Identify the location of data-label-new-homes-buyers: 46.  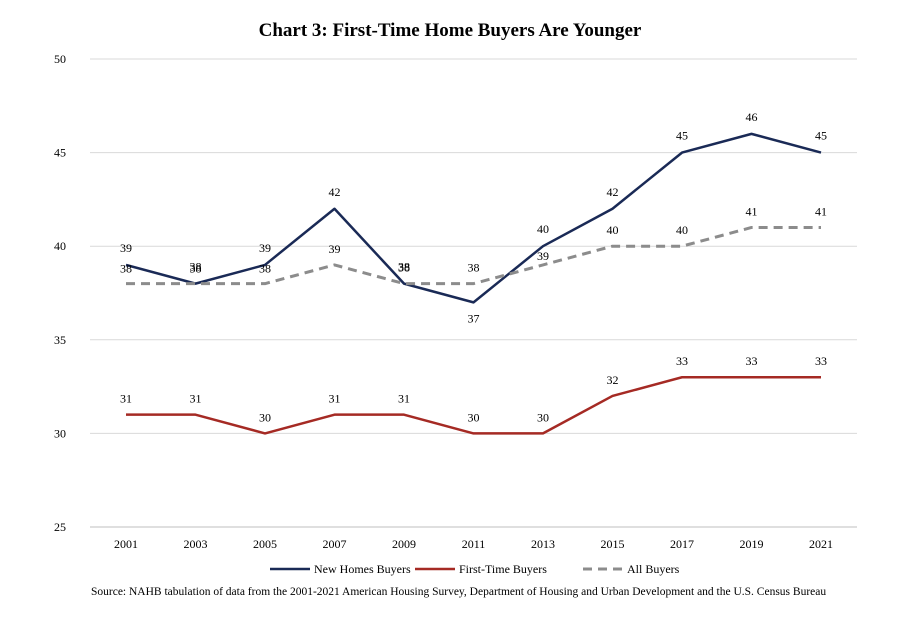
(752, 117).